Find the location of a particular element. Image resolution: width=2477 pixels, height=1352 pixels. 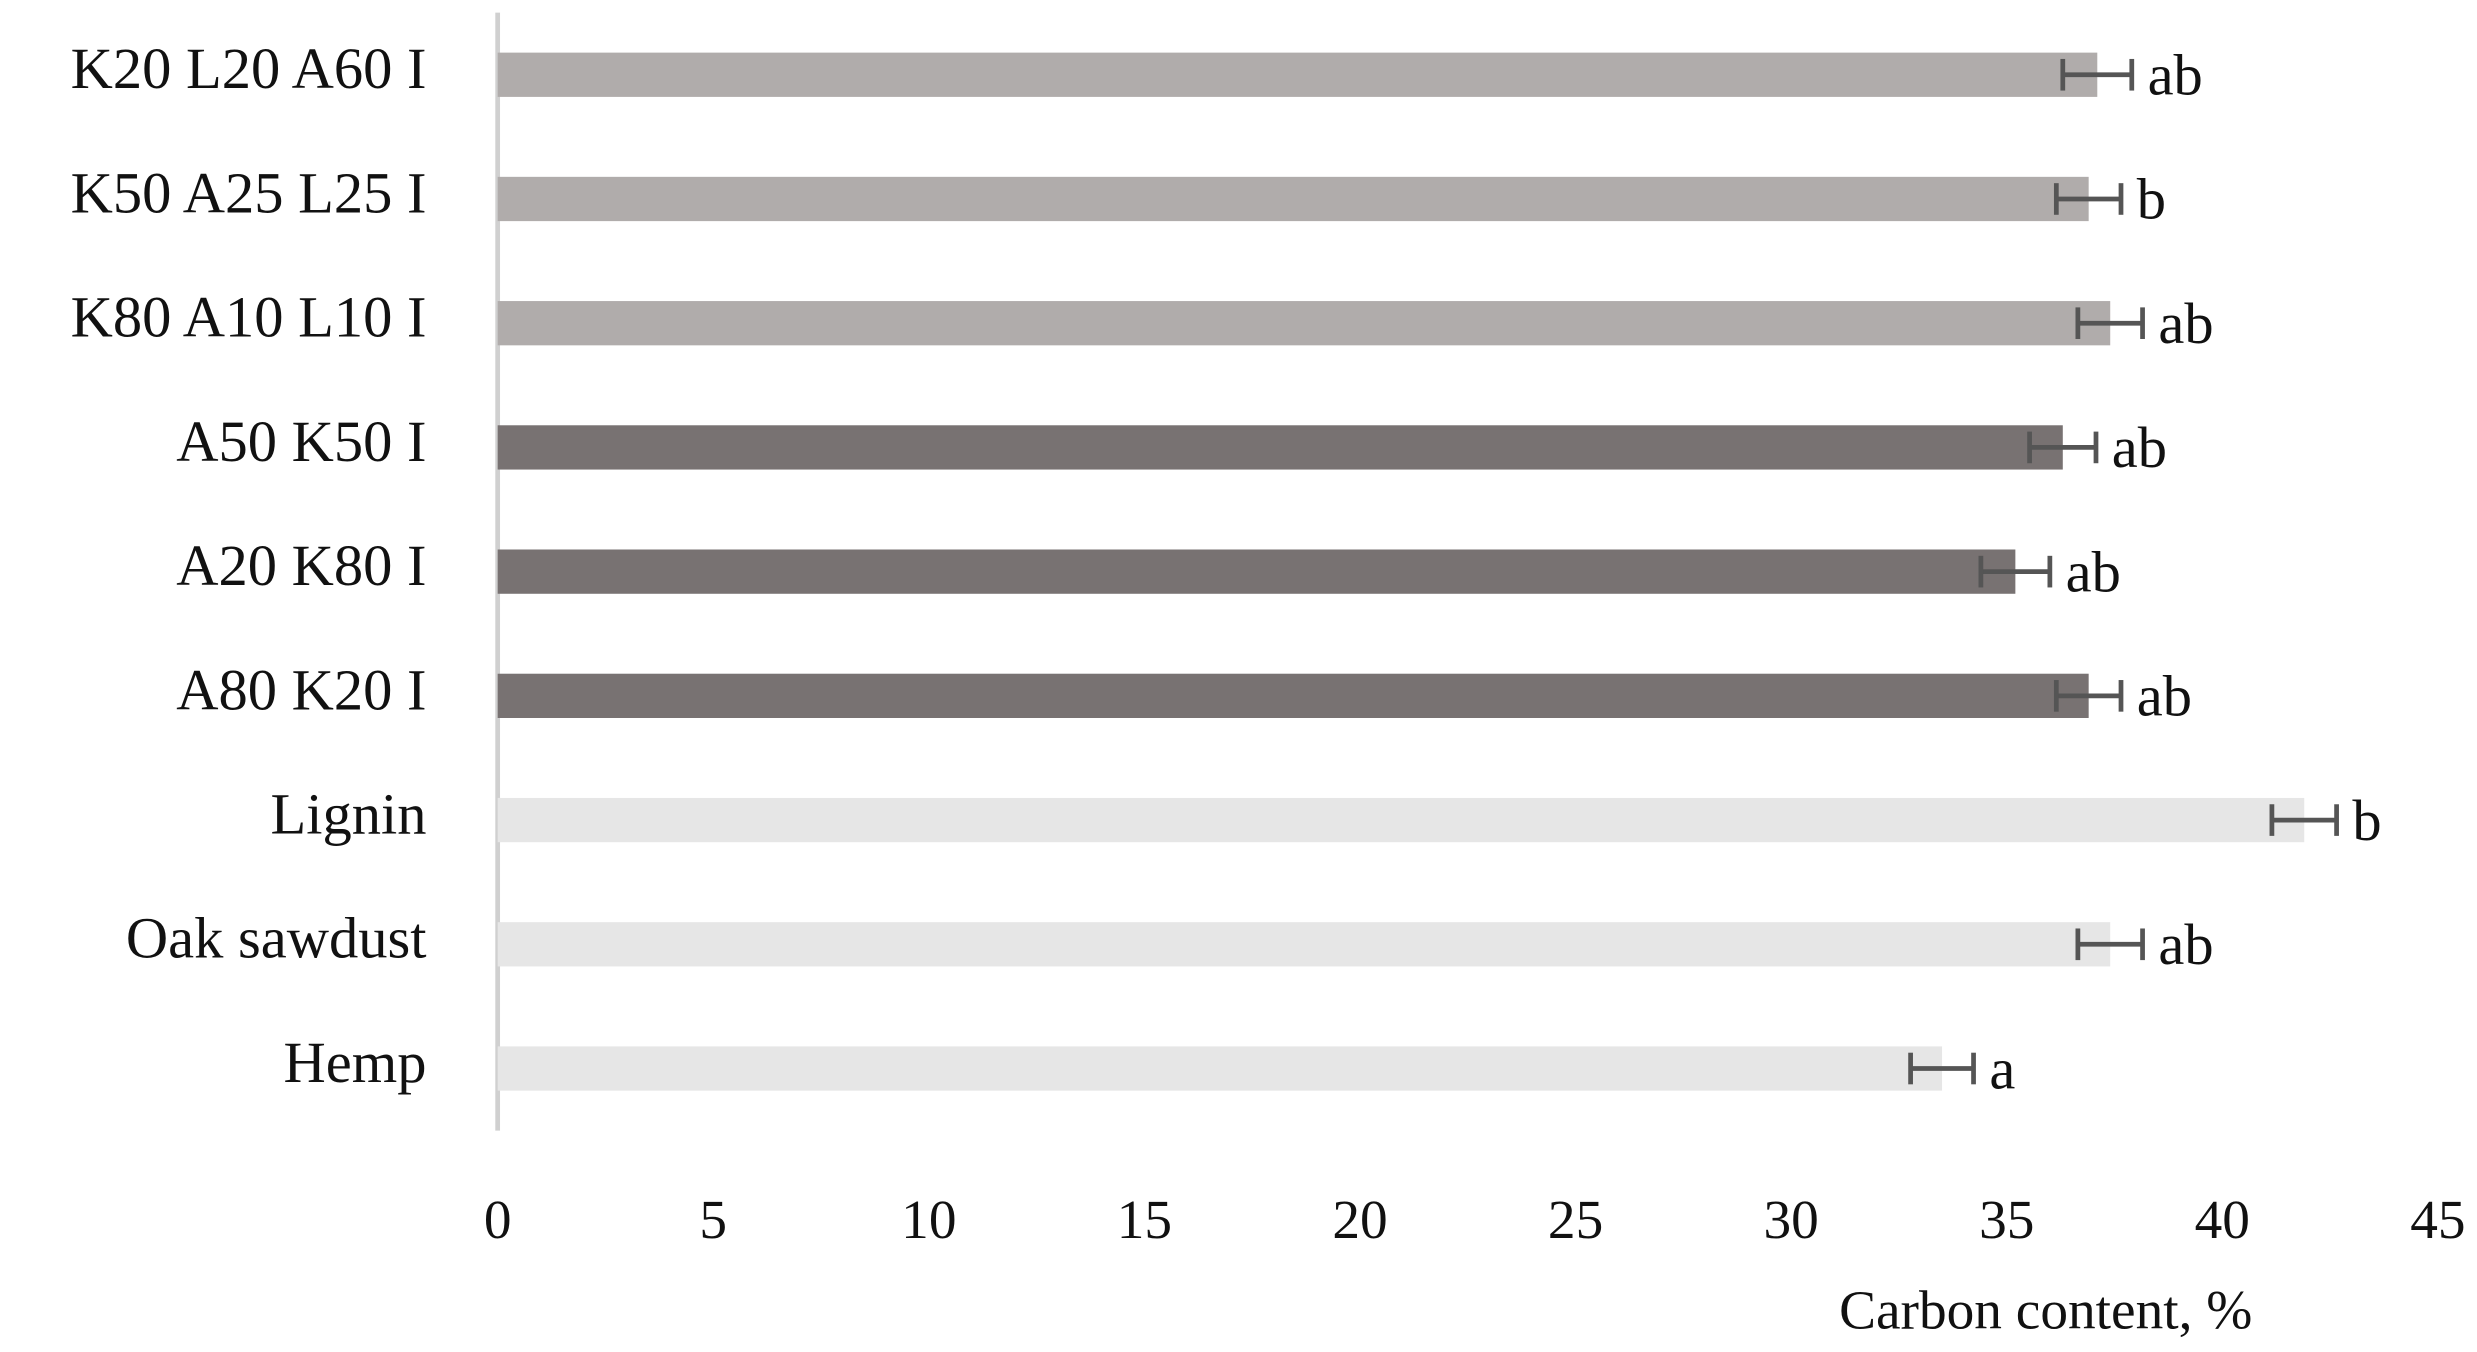

x-tick-label: 35 is located at coordinates (2006, 1219).